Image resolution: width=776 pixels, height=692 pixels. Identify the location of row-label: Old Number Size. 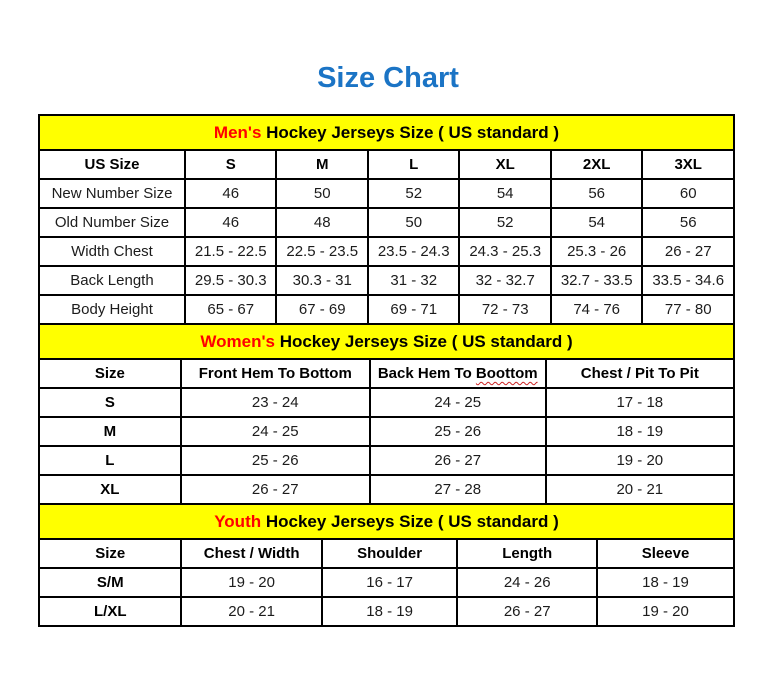
(112, 222).